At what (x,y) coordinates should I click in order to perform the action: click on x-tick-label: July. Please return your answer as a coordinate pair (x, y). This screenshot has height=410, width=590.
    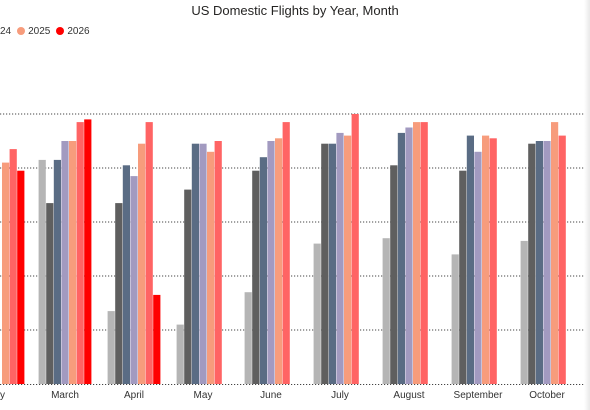
    Looking at the image, I should click on (340, 395).